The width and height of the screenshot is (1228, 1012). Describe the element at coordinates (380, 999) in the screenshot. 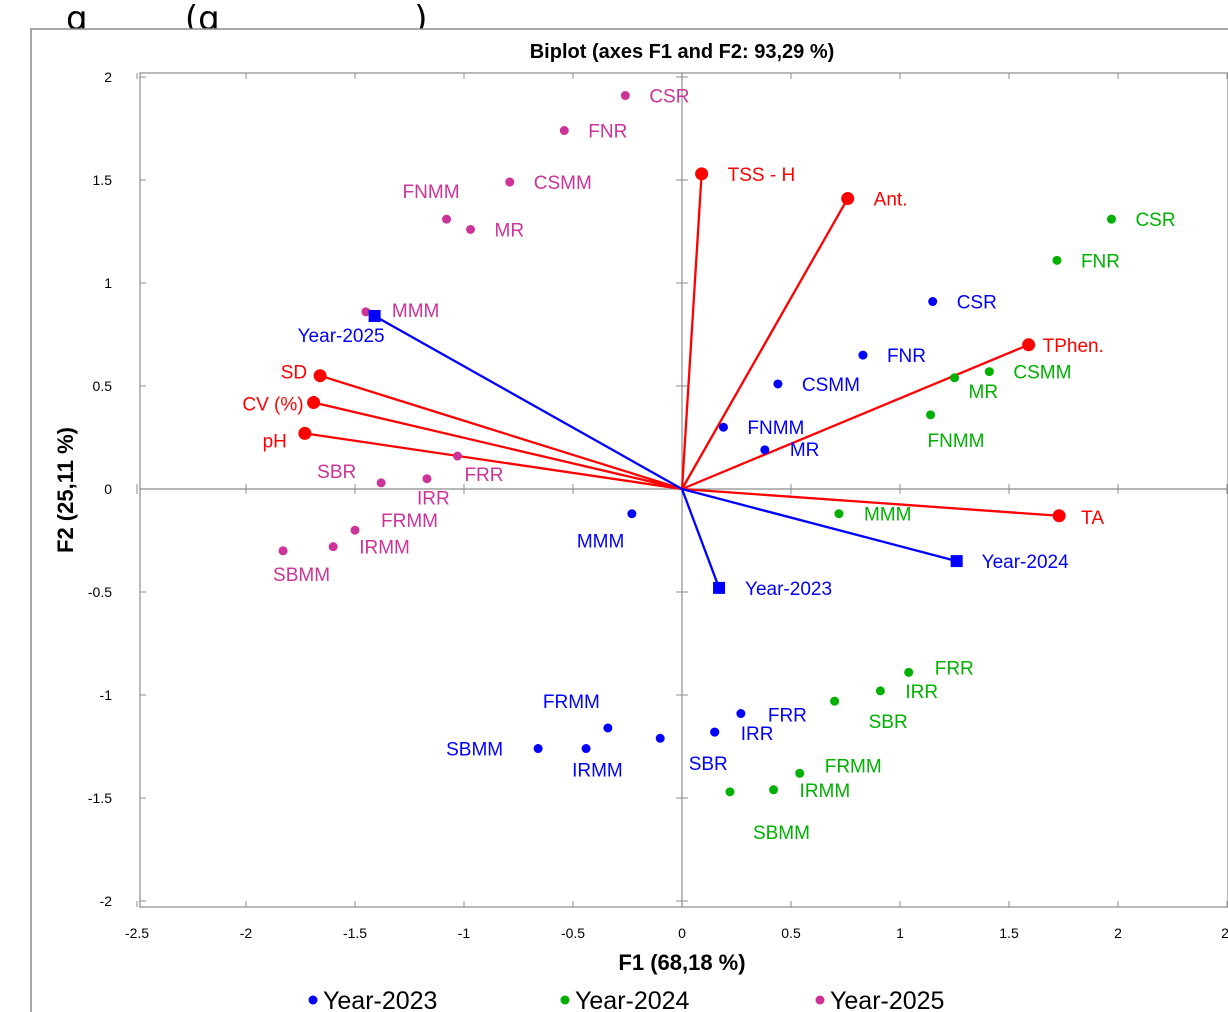

I see `legend-label: Year-2023` at that location.